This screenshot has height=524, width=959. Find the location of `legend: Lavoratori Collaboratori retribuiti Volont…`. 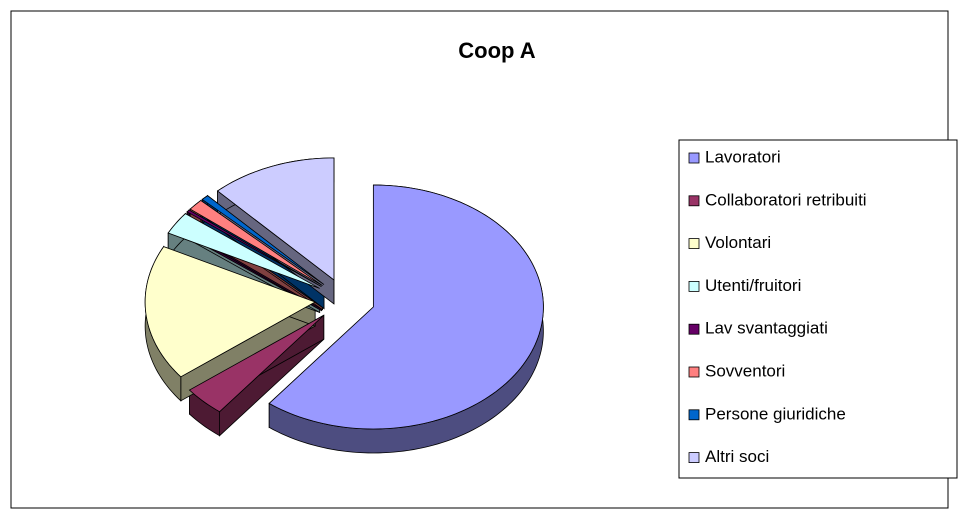

legend: Lavoratori Collaboratori retribuiti Volont… is located at coordinates (777, 306).